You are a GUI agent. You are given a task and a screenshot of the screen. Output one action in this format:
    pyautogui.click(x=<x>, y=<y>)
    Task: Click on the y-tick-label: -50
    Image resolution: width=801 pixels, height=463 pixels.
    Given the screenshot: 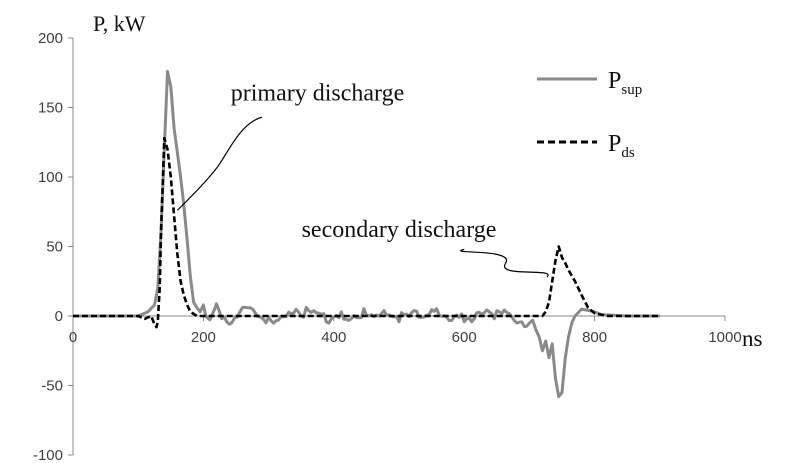 What is the action you would take?
    pyautogui.click(x=52, y=386)
    